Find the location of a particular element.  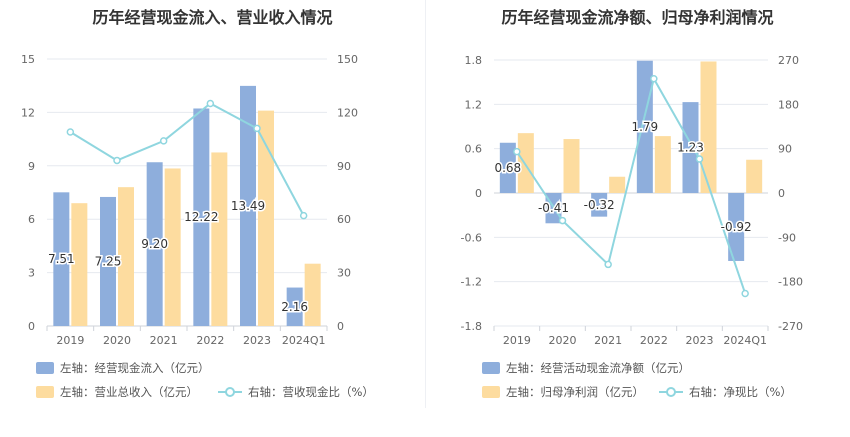

right-legend-bar2: 左轴：归母净利润（亿元） is located at coordinates (563, 392).